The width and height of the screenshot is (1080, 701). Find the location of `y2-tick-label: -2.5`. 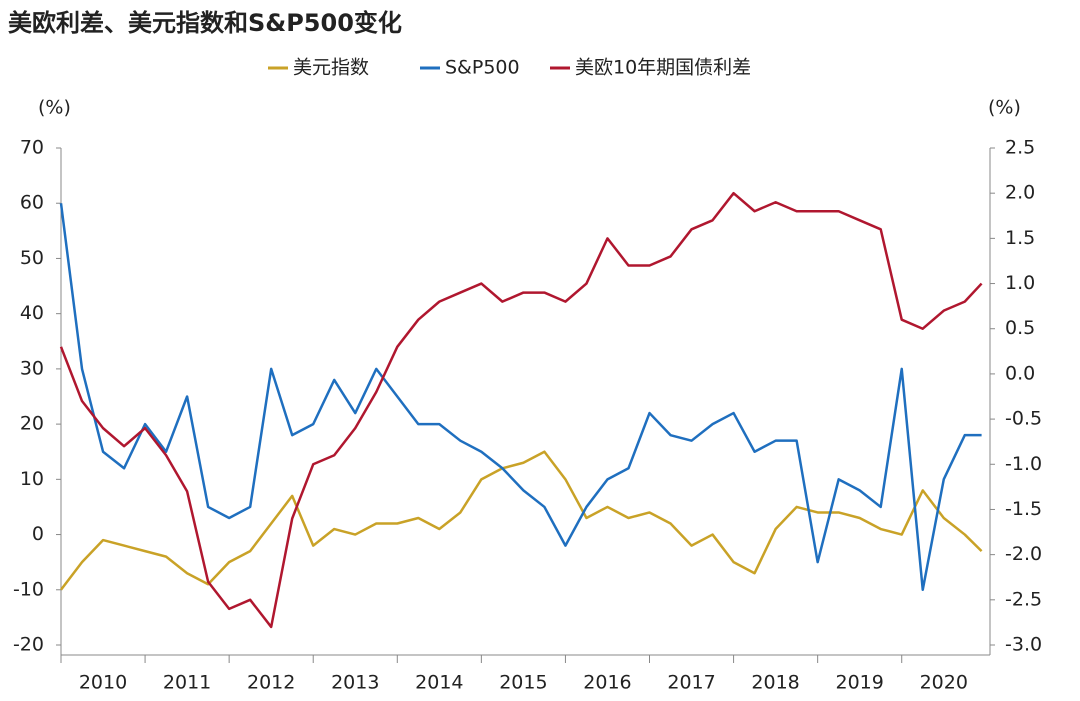

y2-tick-label: -2.5 is located at coordinates (1023, 599).